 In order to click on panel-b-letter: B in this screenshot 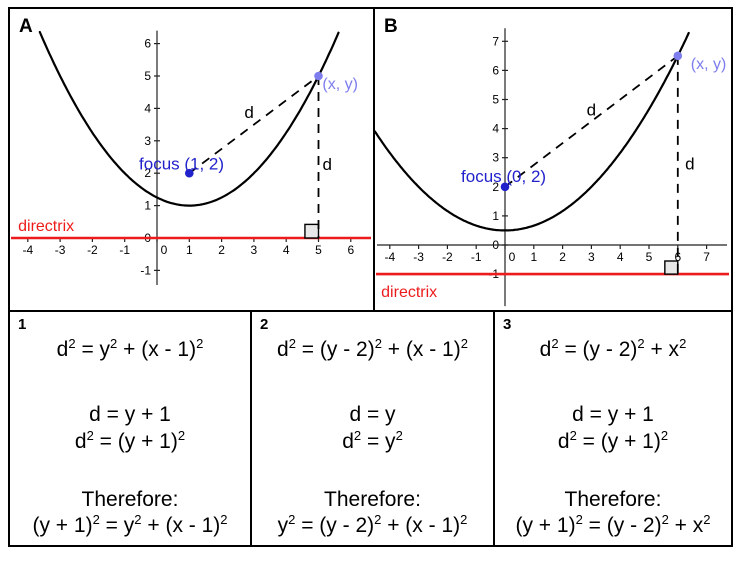, I will do `click(391, 26)`.